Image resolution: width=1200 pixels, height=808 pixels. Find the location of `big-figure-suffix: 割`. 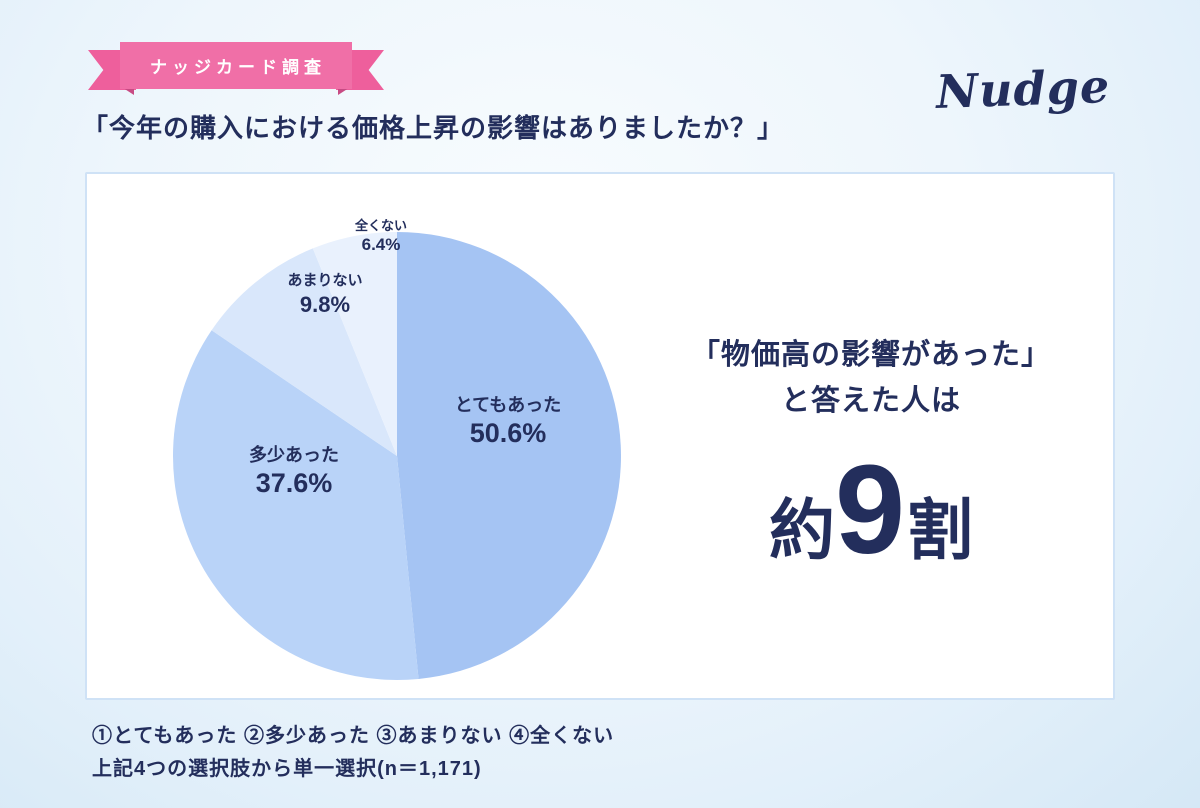

big-figure-suffix: 割 is located at coordinates (940, 529).